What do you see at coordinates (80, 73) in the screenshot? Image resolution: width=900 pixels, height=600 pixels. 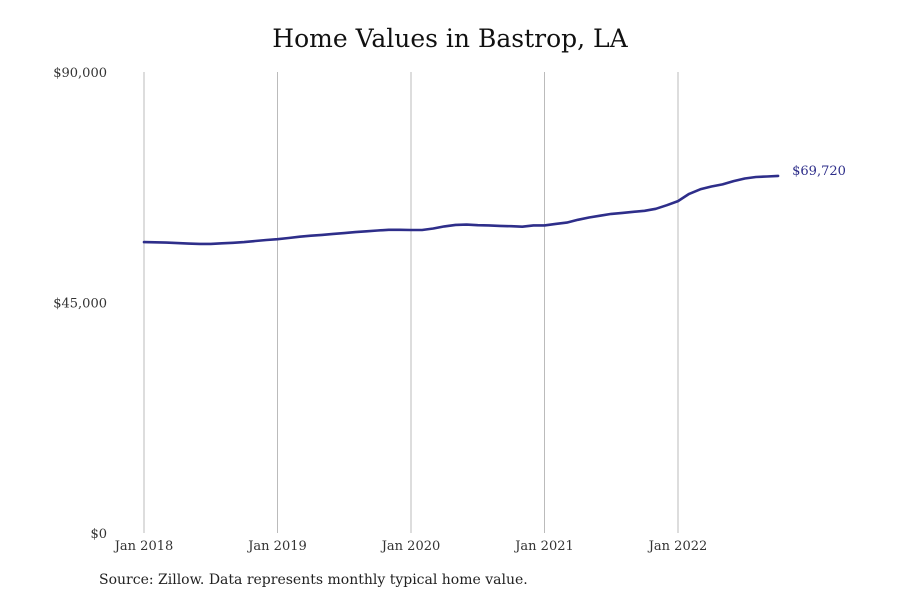 I see `y-tick-label: $90,000` at bounding box center [80, 73].